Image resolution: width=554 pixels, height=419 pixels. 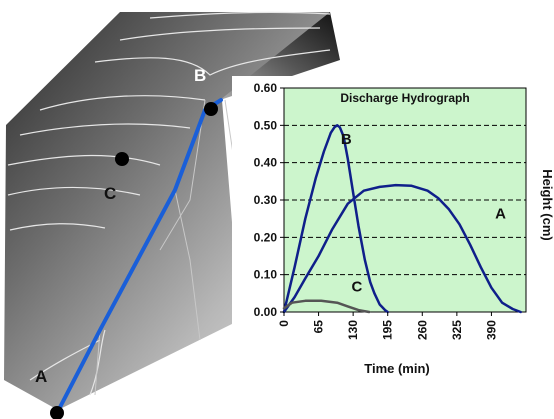 What do you see at coordinates (266, 200) in the screenshot?
I see `y-tick-label: 0.30` at bounding box center [266, 200].